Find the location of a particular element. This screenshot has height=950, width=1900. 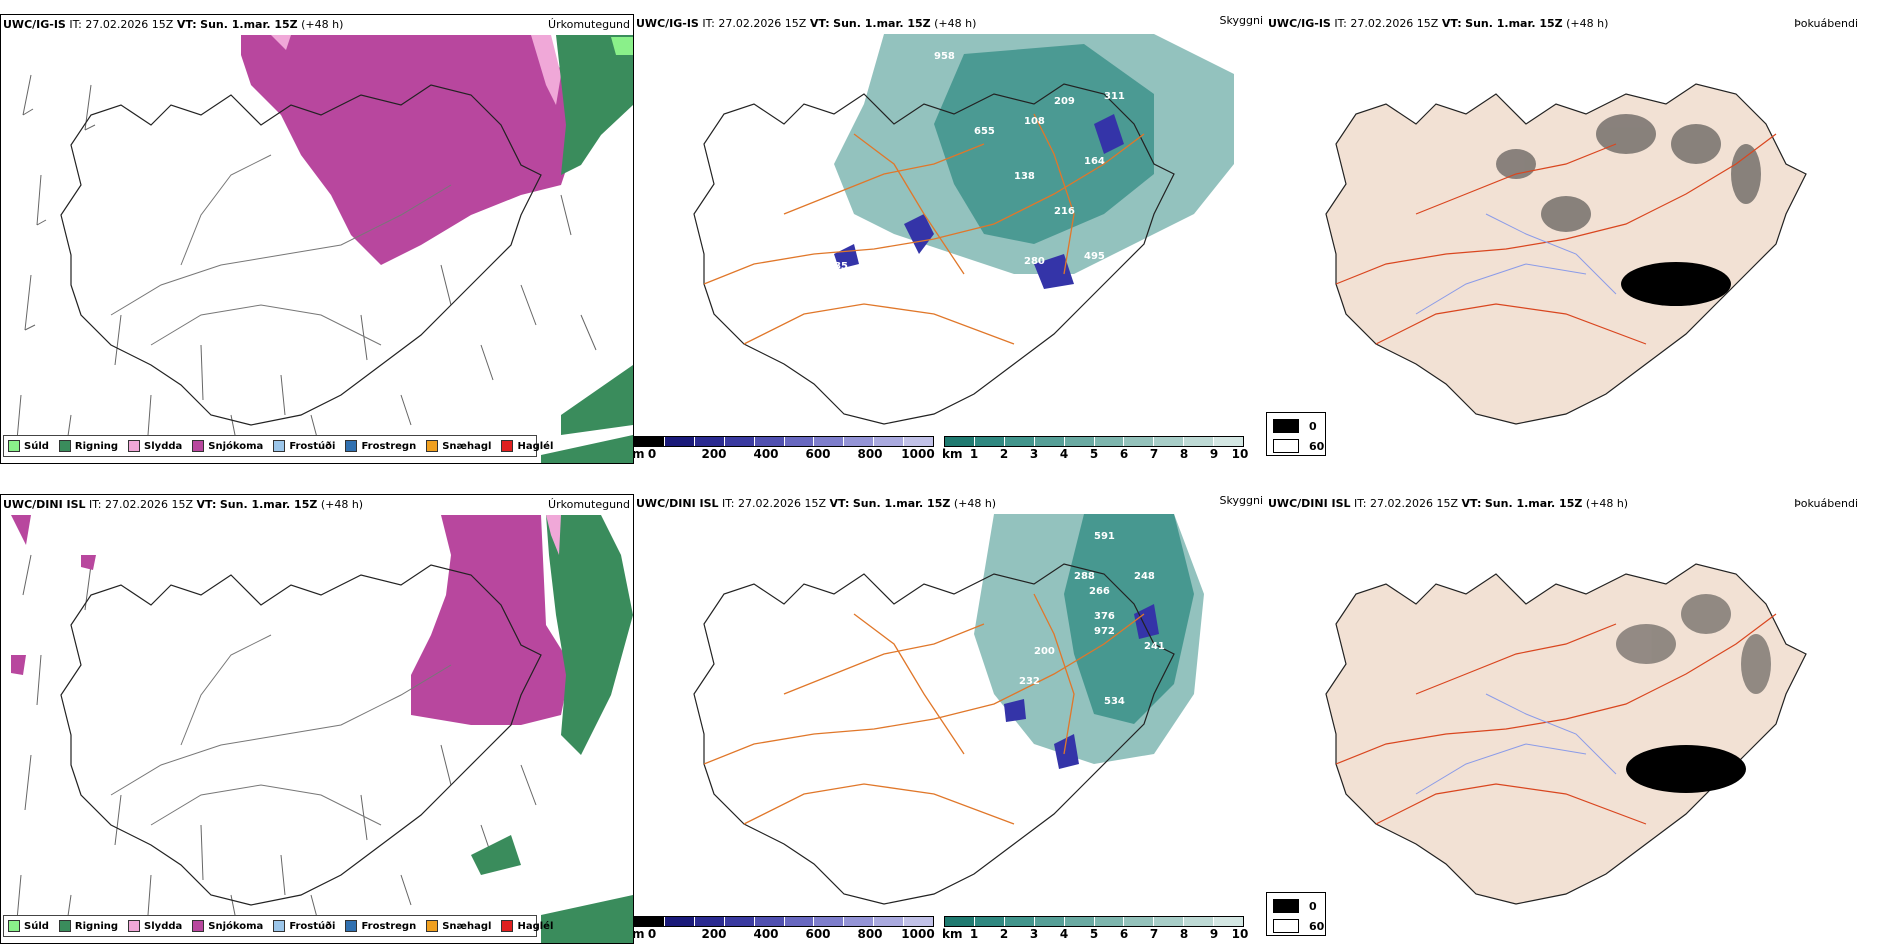

cloud-label: 241 is located at coordinates (1154, 646).